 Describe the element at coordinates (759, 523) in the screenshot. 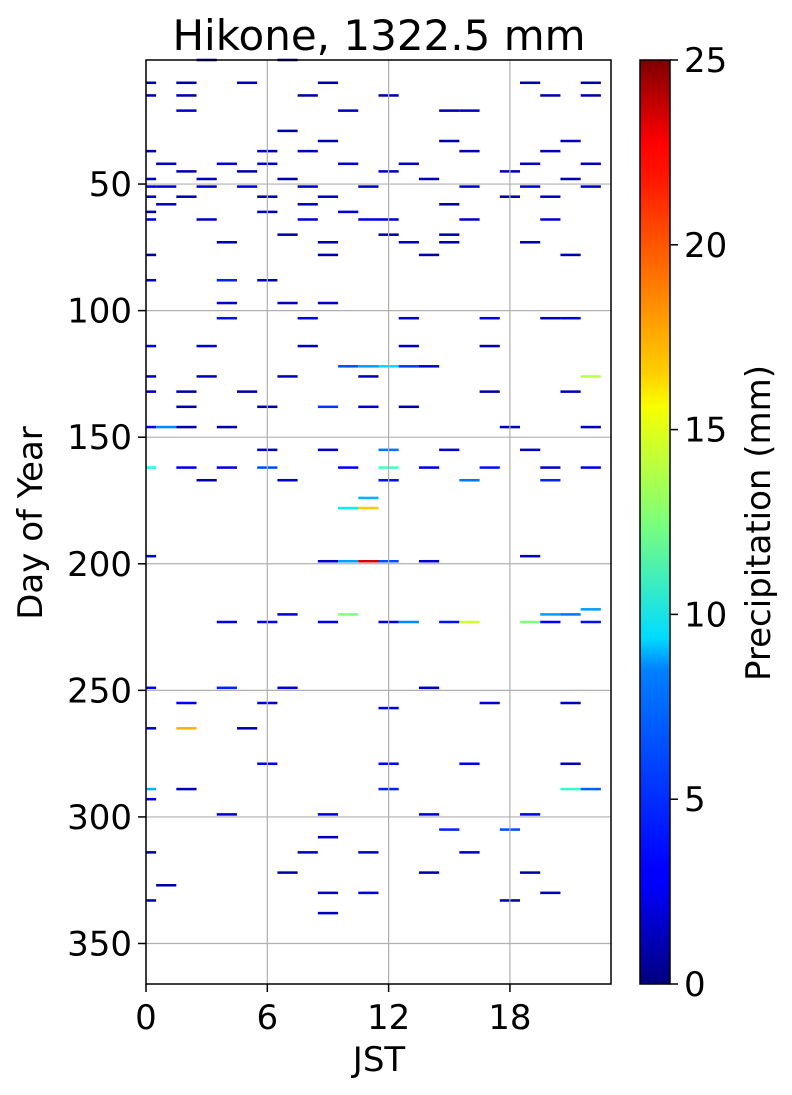

I see `colorbar-label: Precipitation (mm)` at that location.